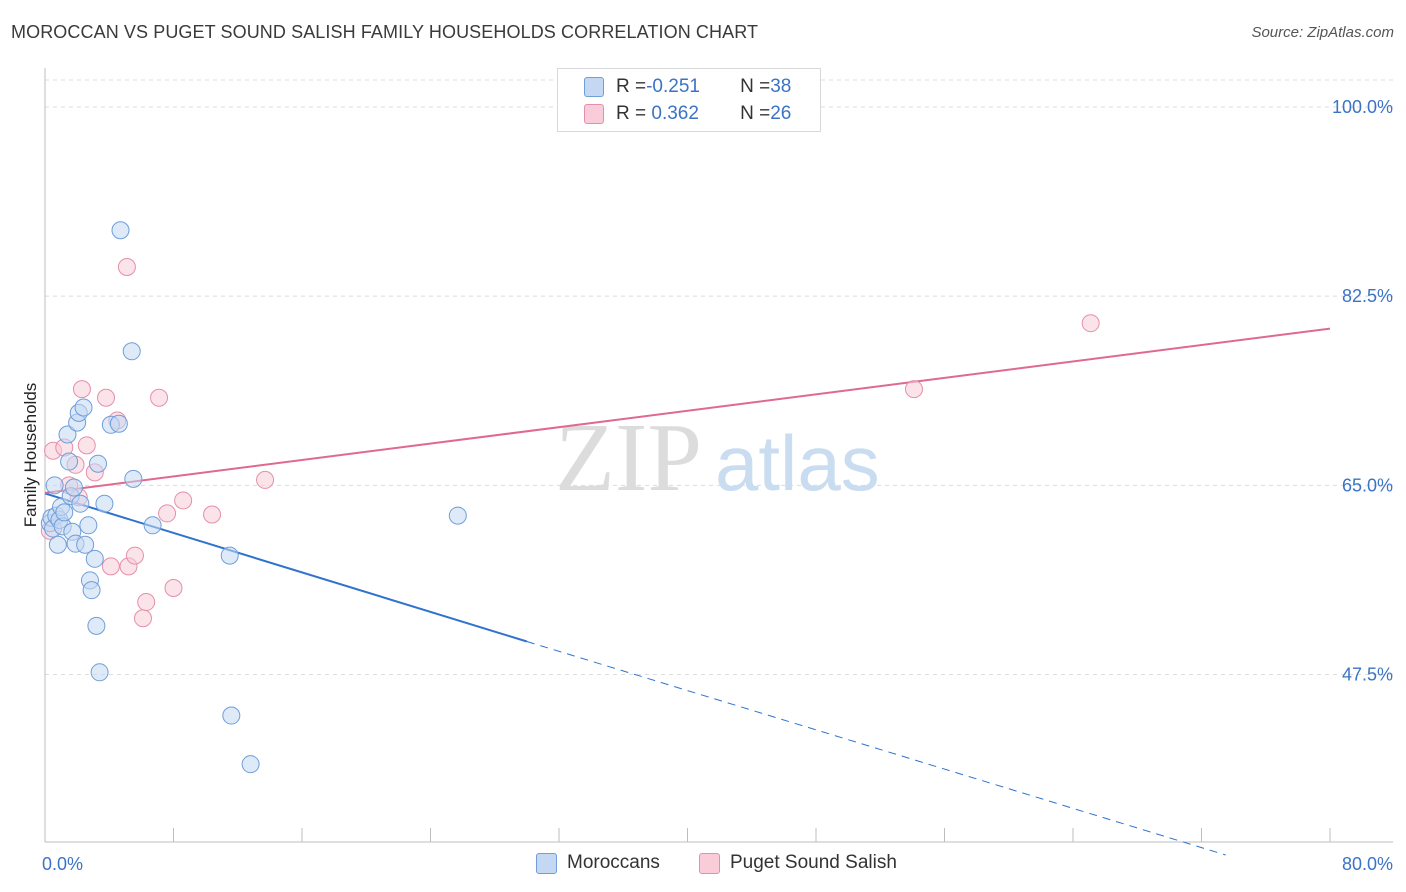  What do you see at coordinates (594, 87) in the screenshot?
I see `legend-swatch-moroccans` at bounding box center [594, 87].